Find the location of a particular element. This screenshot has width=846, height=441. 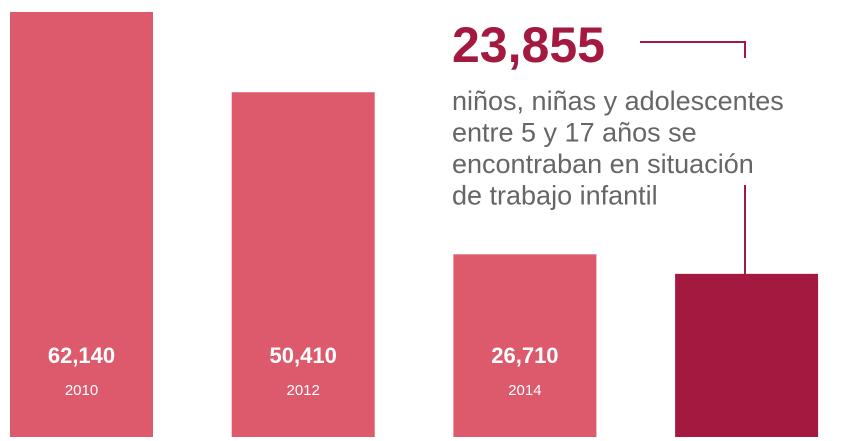

callout-line is located at coordinates (693, 49).